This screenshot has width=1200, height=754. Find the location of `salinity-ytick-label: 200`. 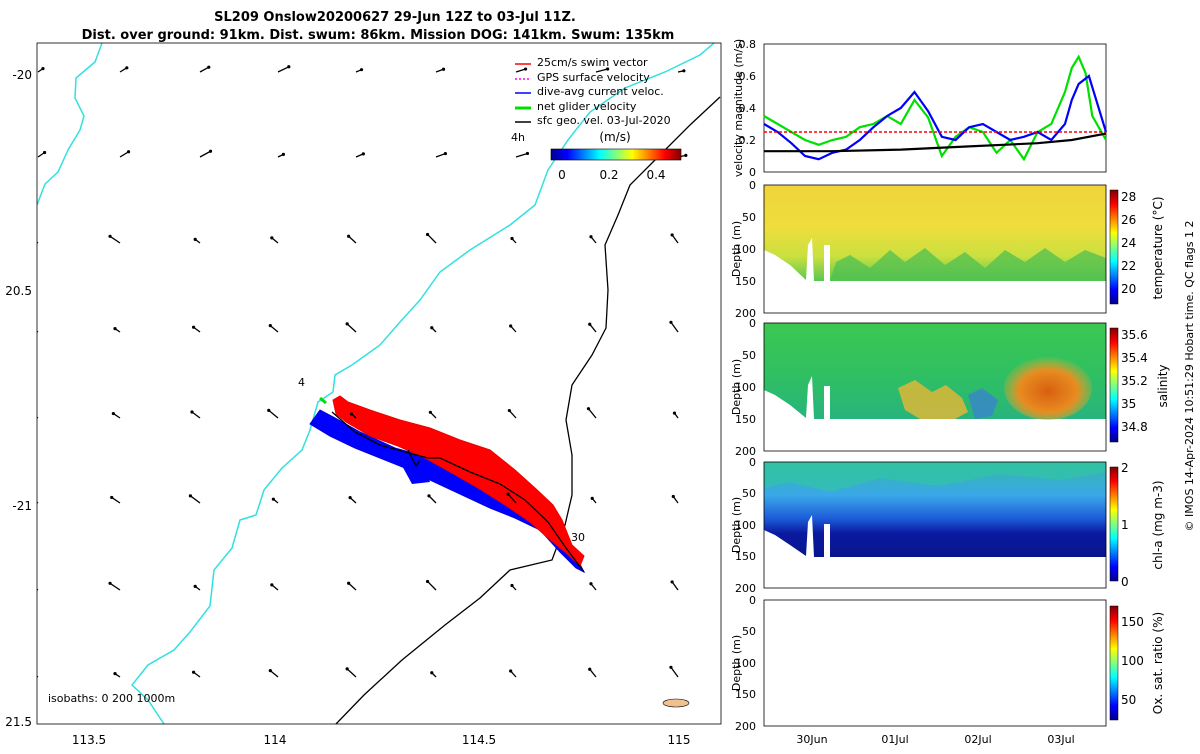

salinity-ytick-label: 200 is located at coordinates (745, 451).